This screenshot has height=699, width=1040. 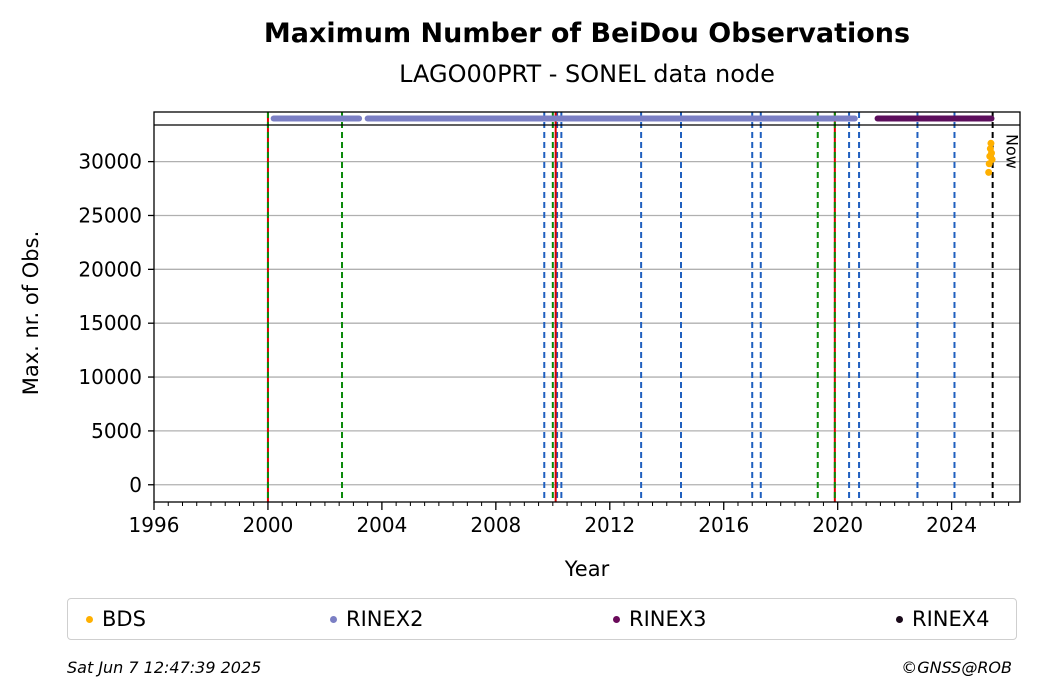 I want to click on legend-item-rinex3: RINEX3, so click(x=660, y=619).